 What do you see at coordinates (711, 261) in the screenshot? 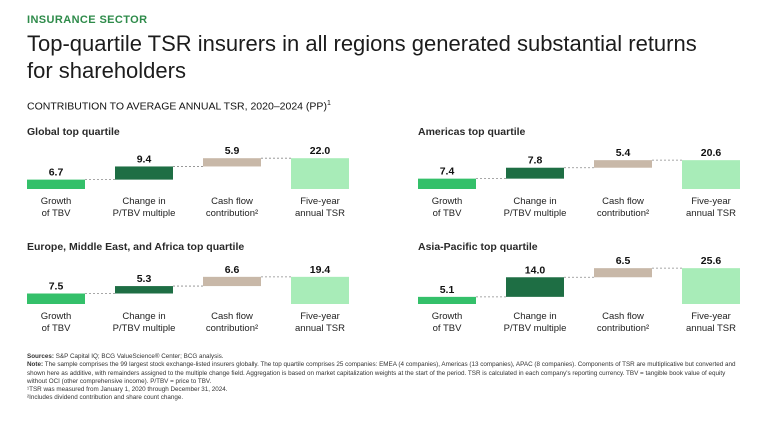
I see `value-label-five-year-tsr: 25.6` at bounding box center [711, 261].